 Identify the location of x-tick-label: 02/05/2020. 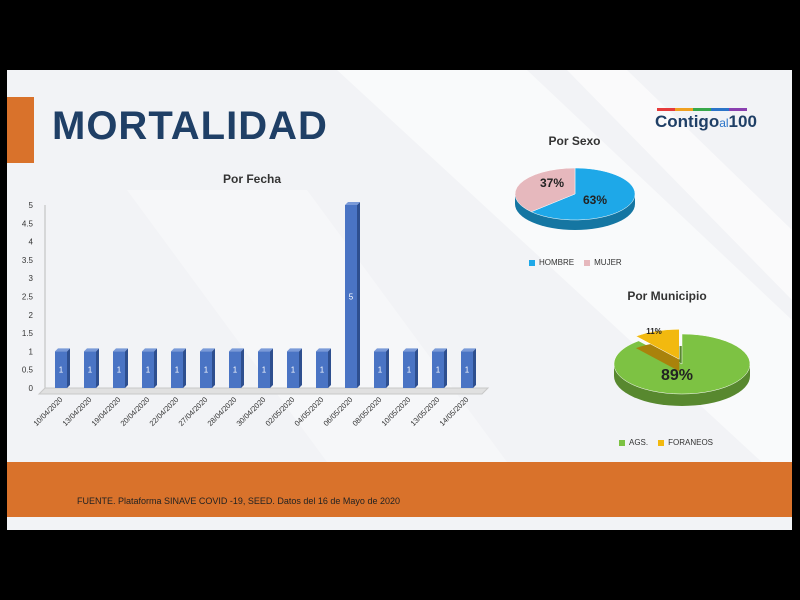
(280, 411).